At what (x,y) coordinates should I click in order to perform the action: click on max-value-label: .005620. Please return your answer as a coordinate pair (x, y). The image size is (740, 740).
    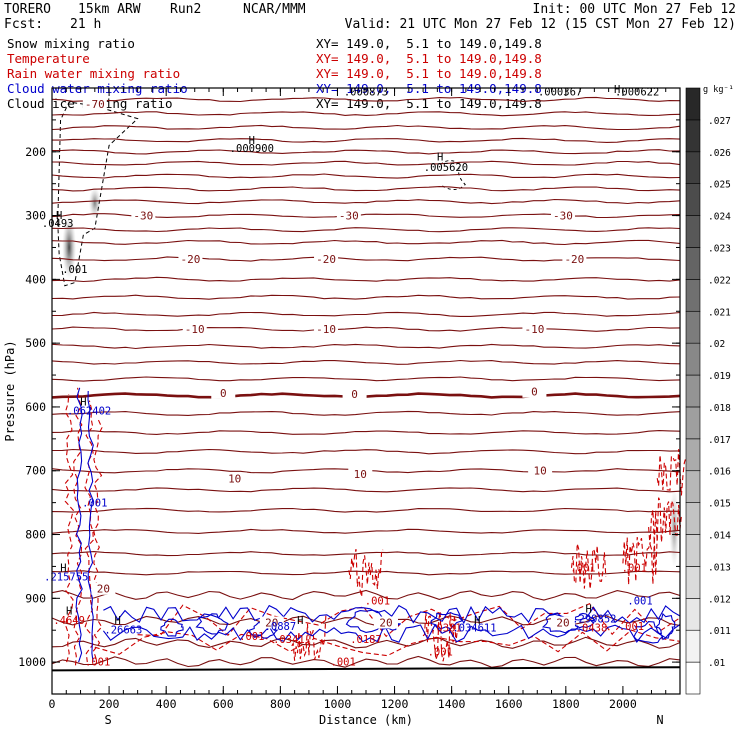
    Looking at the image, I should click on (446, 168).